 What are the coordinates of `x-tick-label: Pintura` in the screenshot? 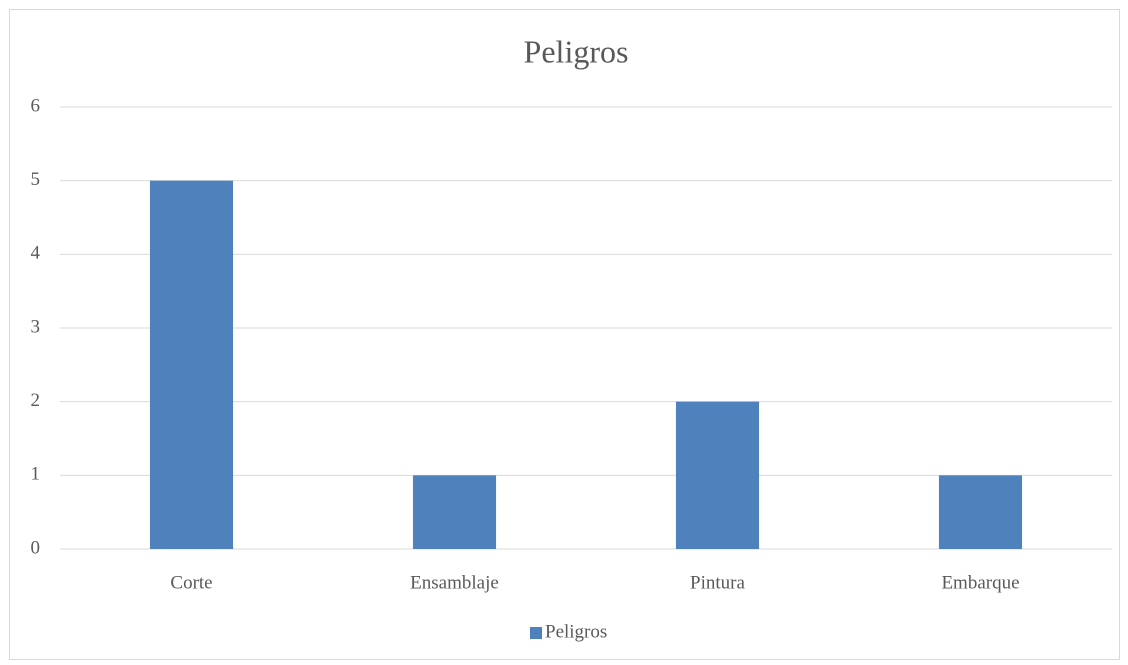 It's located at (717, 582).